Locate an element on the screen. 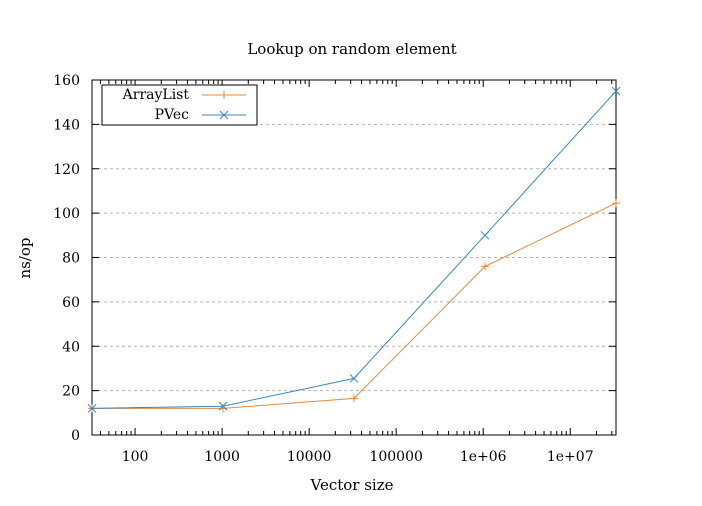  legend: ArrayList PVec is located at coordinates (179, 105).